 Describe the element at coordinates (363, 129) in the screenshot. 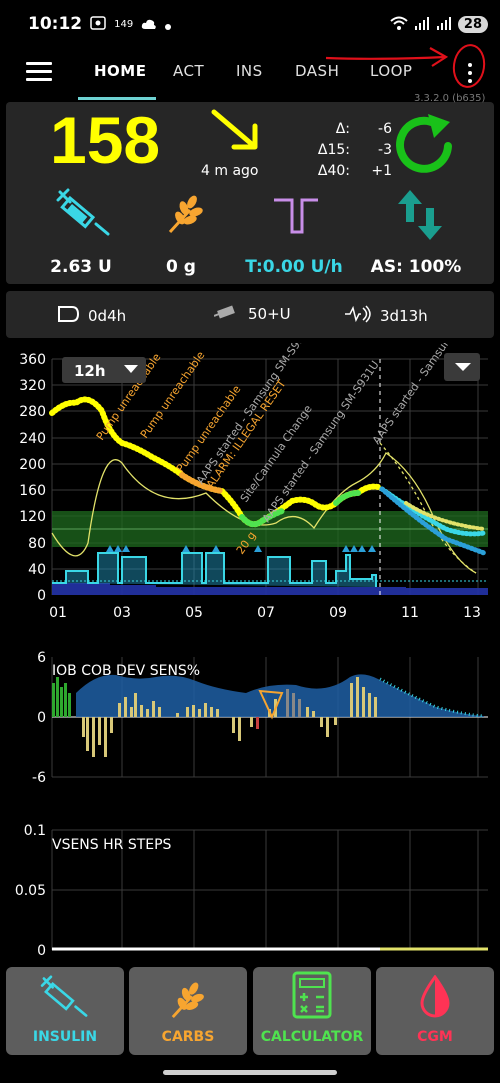

I see `delta-row: Δ: -6` at that location.